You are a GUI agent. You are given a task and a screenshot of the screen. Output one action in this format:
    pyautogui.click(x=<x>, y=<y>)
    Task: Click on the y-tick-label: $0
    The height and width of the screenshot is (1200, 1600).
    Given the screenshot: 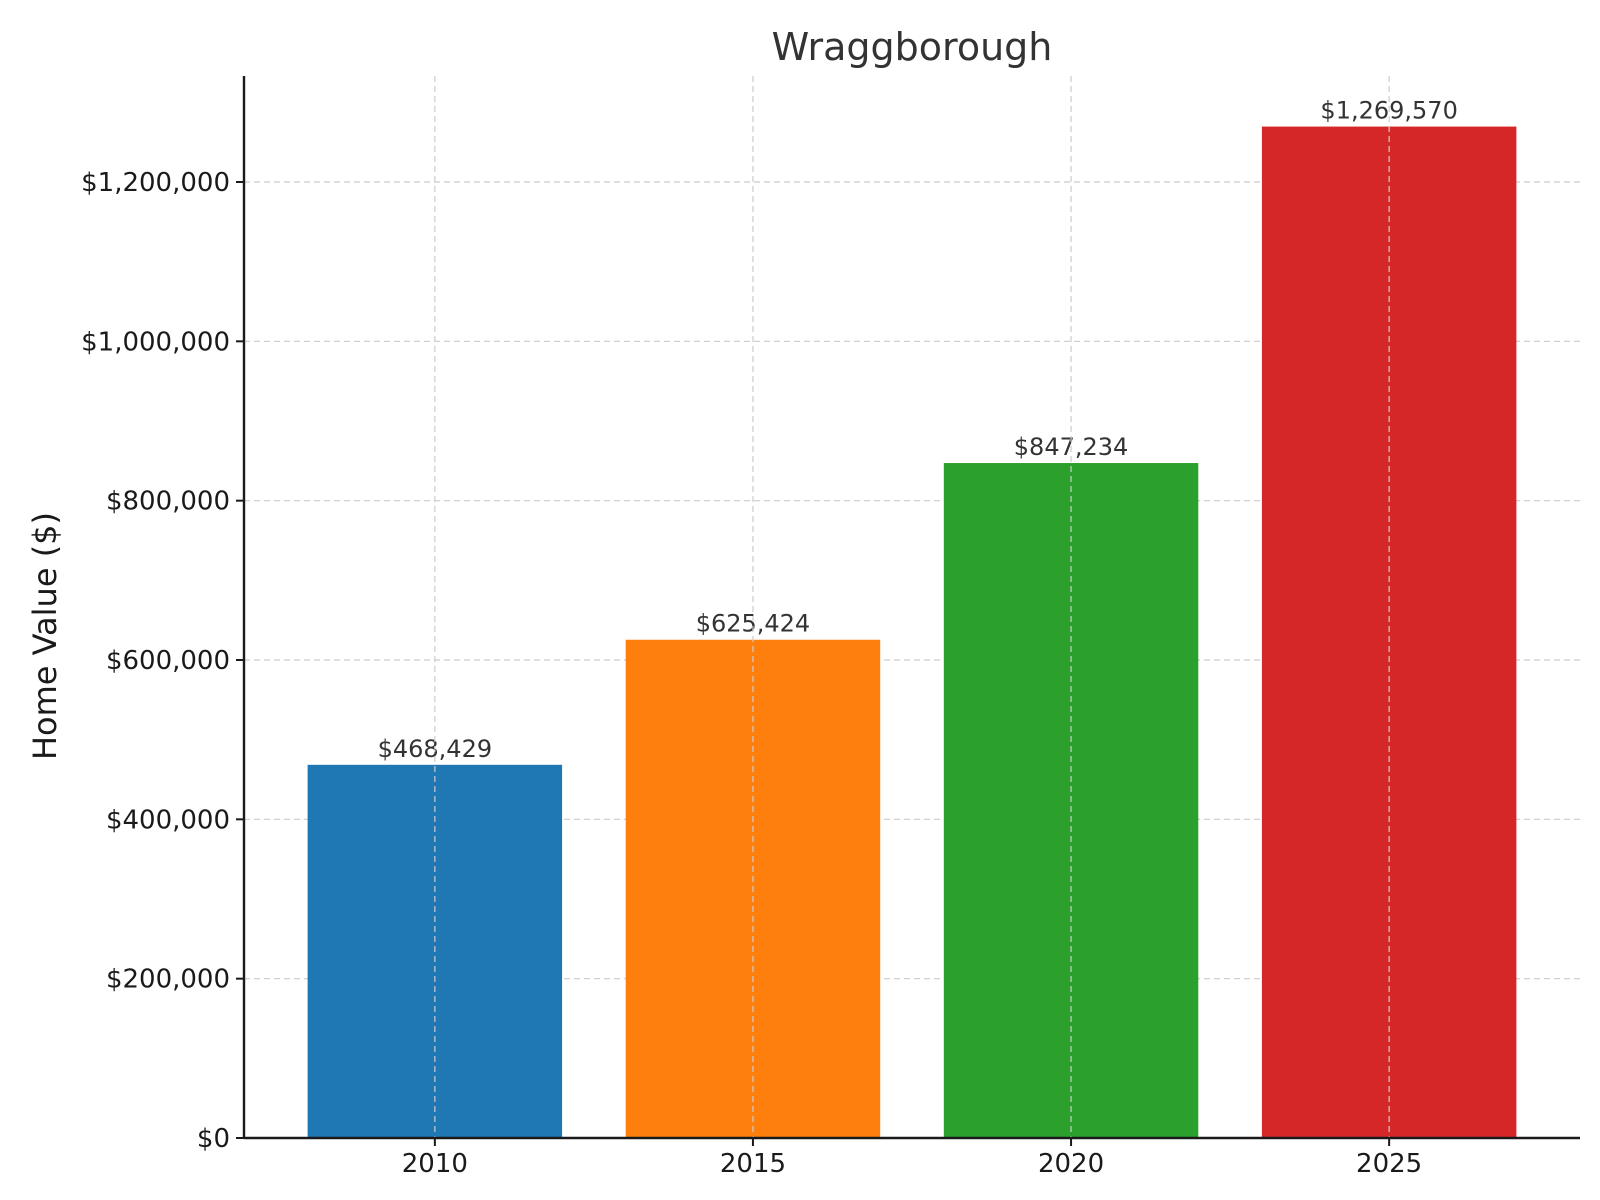 What is the action you would take?
    pyautogui.click(x=213, y=1139)
    